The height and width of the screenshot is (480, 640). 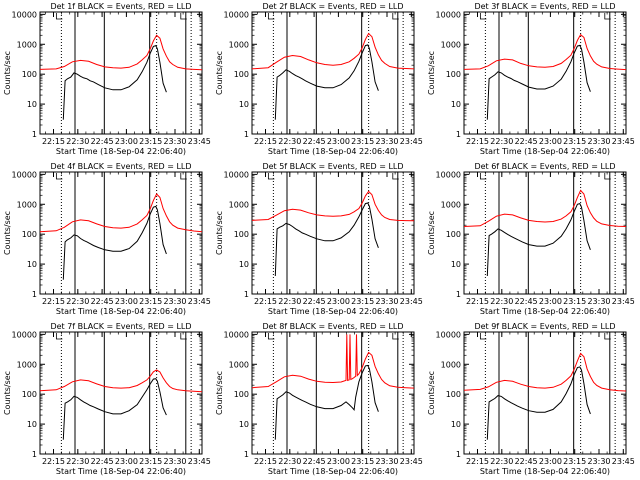 I want to click on chart-title: Det 3f BLACK = Events, RED = LLD, so click(x=544, y=6).